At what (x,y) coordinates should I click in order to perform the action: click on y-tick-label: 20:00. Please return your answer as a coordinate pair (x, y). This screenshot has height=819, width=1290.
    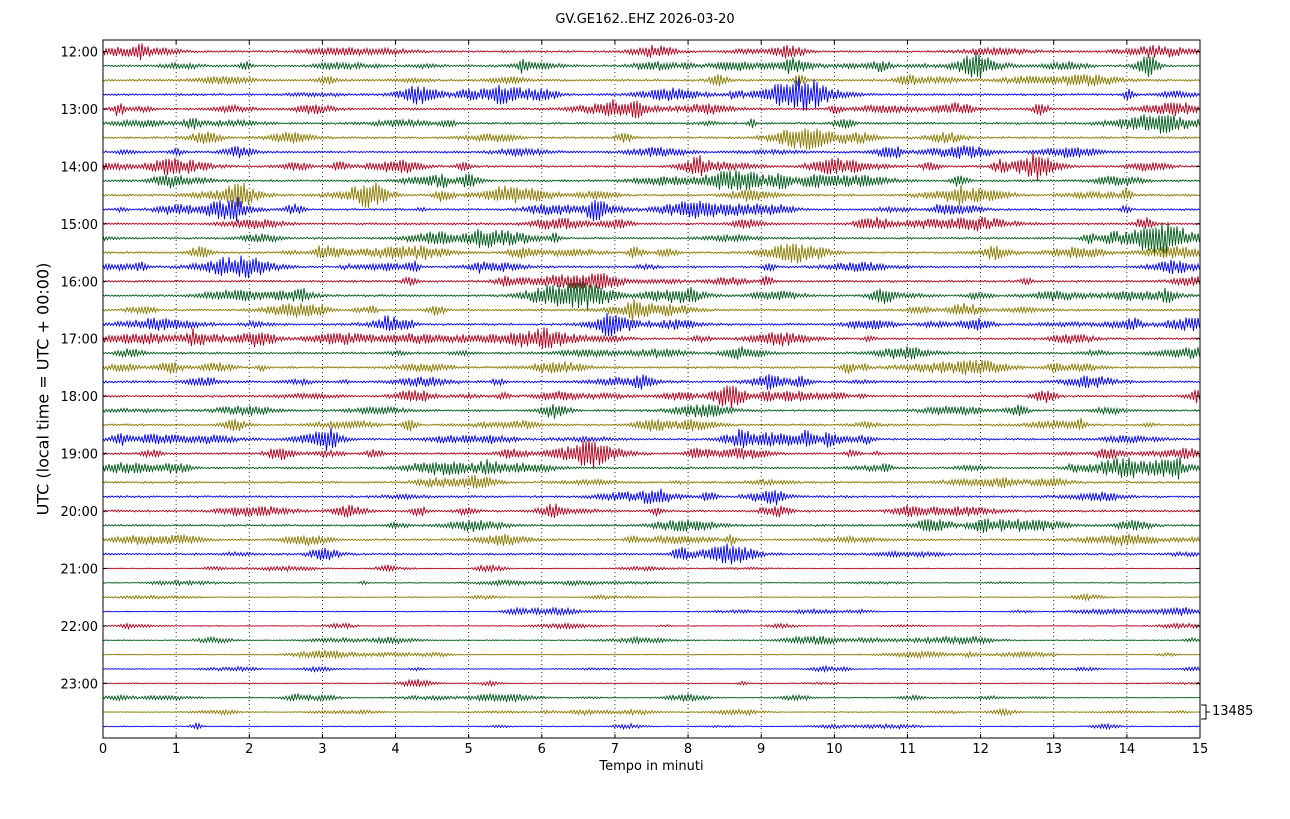
    Looking at the image, I should click on (79, 512).